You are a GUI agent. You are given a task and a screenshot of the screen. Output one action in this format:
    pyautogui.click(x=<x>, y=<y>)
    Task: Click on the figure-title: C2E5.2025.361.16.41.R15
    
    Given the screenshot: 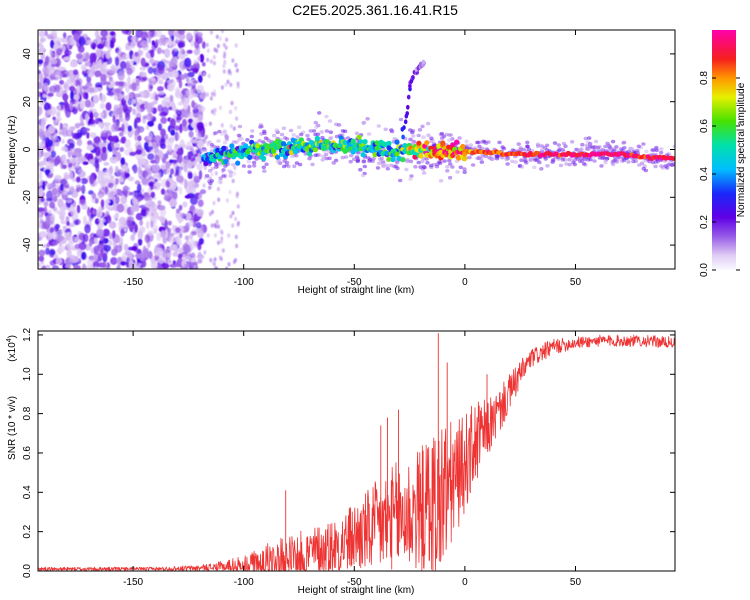 What is the action you would take?
    pyautogui.click(x=375, y=10)
    